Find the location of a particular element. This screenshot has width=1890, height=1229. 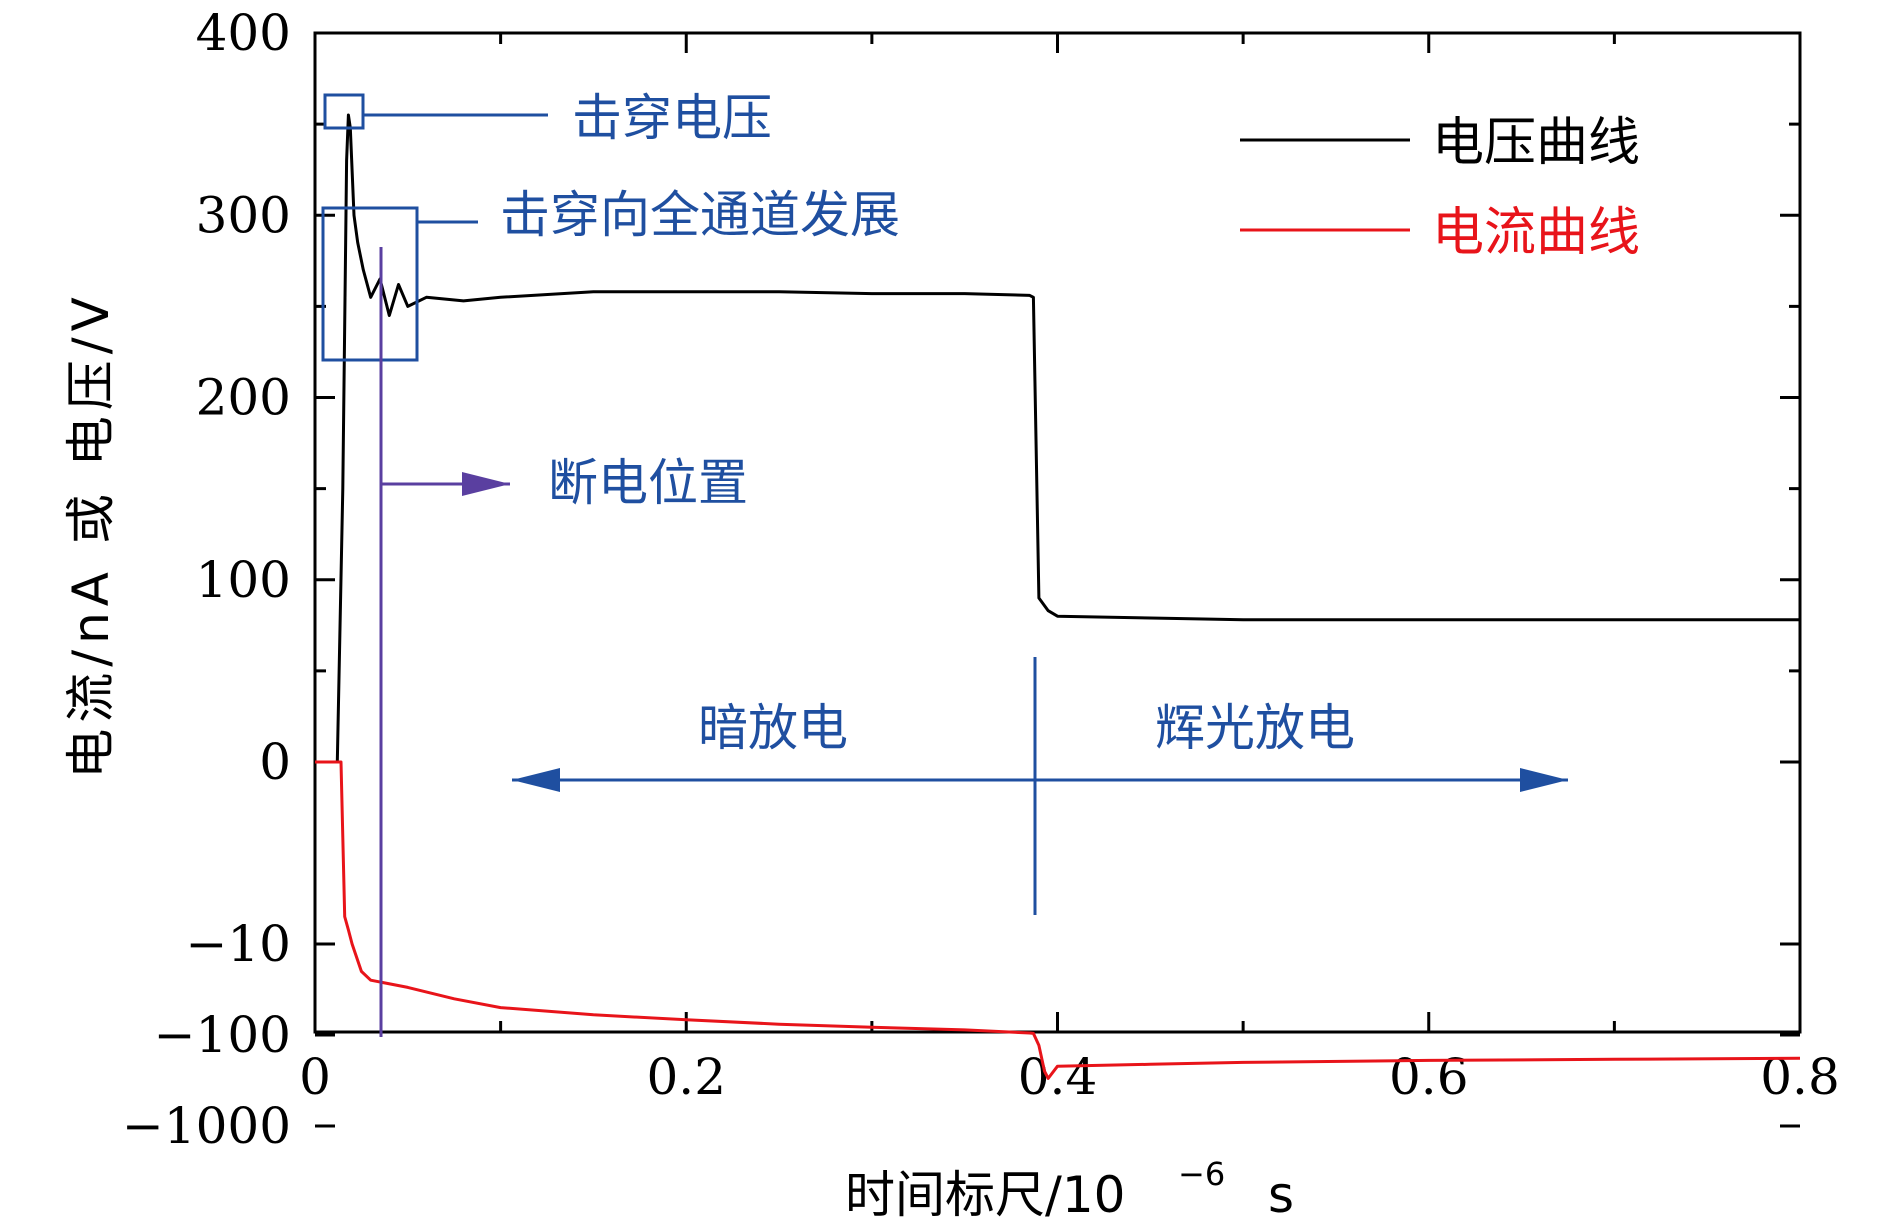

y-tick-label: 100 is located at coordinates (243, 580).